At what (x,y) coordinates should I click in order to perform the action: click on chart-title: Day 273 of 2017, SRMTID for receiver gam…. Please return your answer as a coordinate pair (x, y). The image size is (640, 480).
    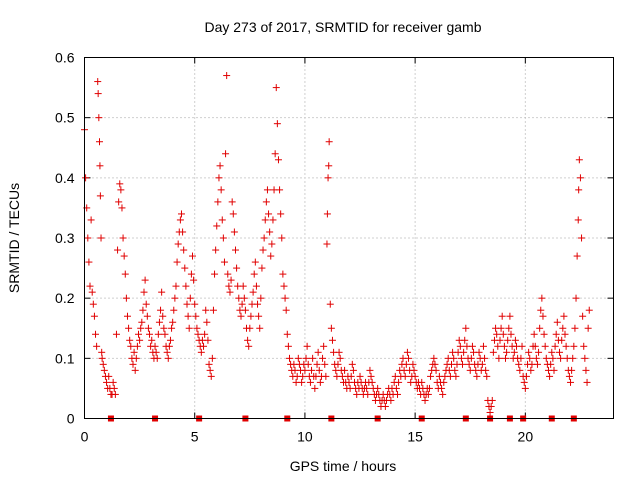
    Looking at the image, I should click on (342, 27).